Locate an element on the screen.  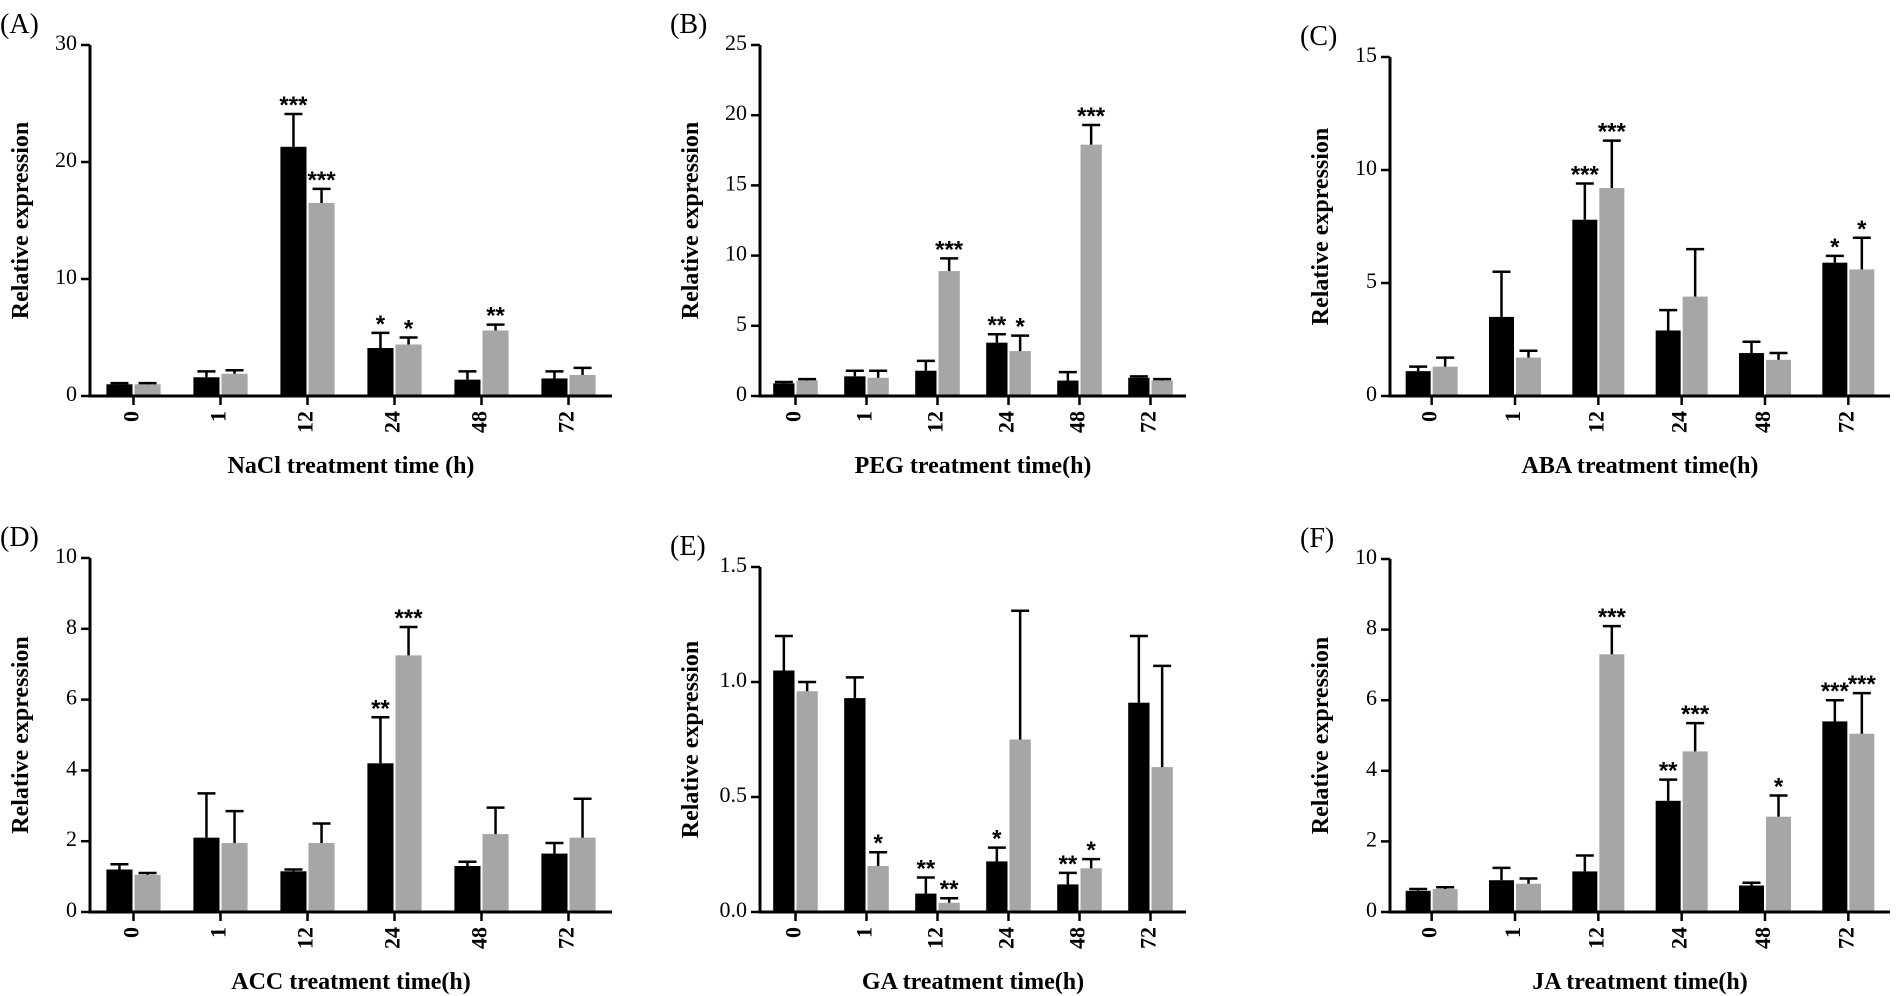
y-tick-label: 1.5 is located at coordinates (734, 564).